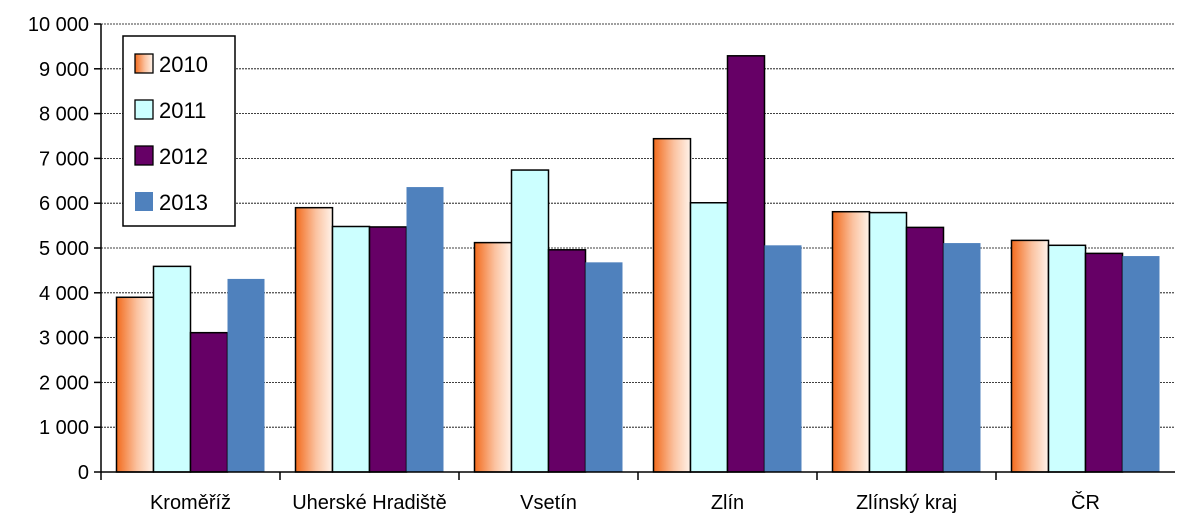  What do you see at coordinates (1085, 502) in the screenshot?
I see `x-tick-label: ČR` at bounding box center [1085, 502].